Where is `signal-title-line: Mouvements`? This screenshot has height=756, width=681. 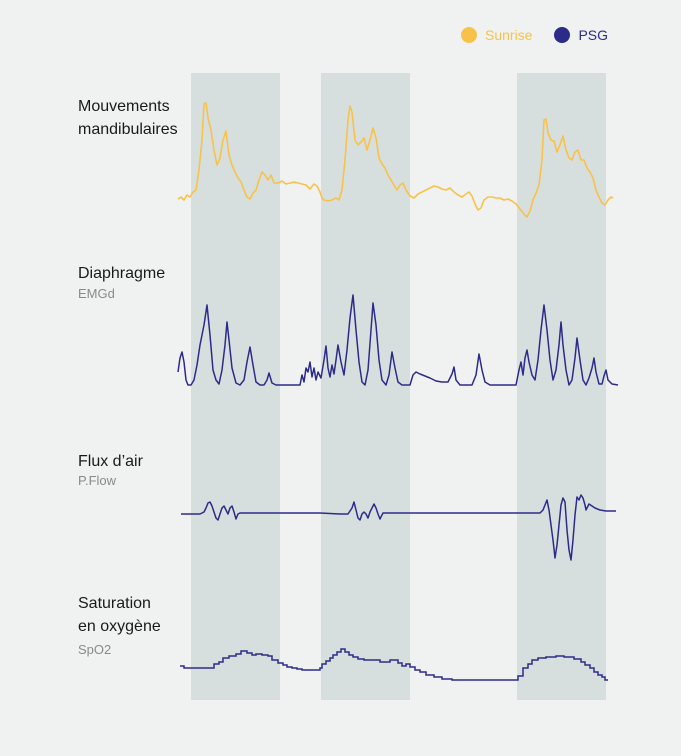 signal-title-line: Mouvements is located at coordinates (124, 106).